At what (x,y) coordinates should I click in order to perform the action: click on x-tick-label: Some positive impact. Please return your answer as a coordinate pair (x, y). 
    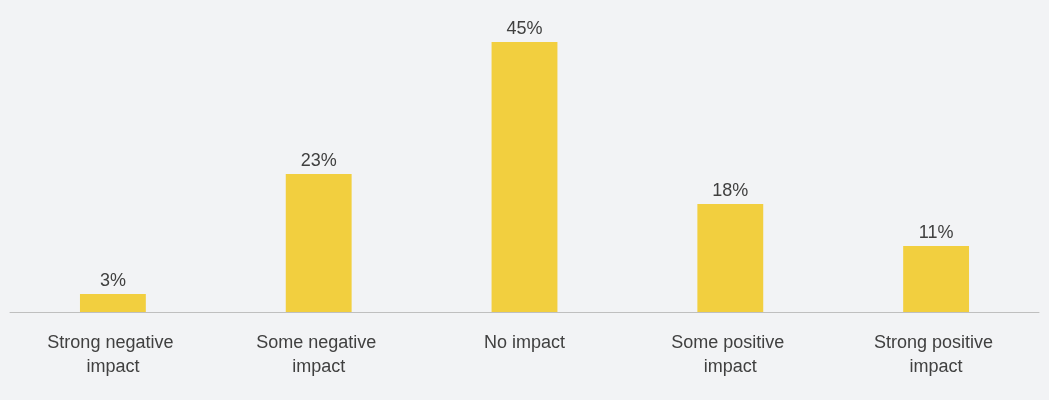
    Looking at the image, I should click on (730, 354).